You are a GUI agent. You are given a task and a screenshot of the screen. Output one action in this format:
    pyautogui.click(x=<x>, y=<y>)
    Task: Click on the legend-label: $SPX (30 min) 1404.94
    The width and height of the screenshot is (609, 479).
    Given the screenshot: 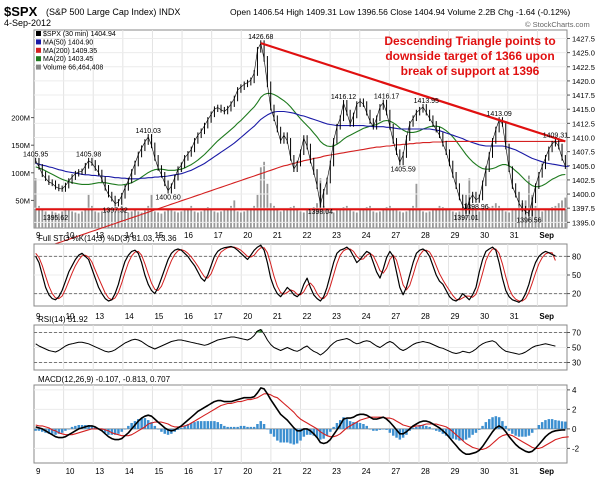 What is the action you would take?
    pyautogui.click(x=79, y=34)
    